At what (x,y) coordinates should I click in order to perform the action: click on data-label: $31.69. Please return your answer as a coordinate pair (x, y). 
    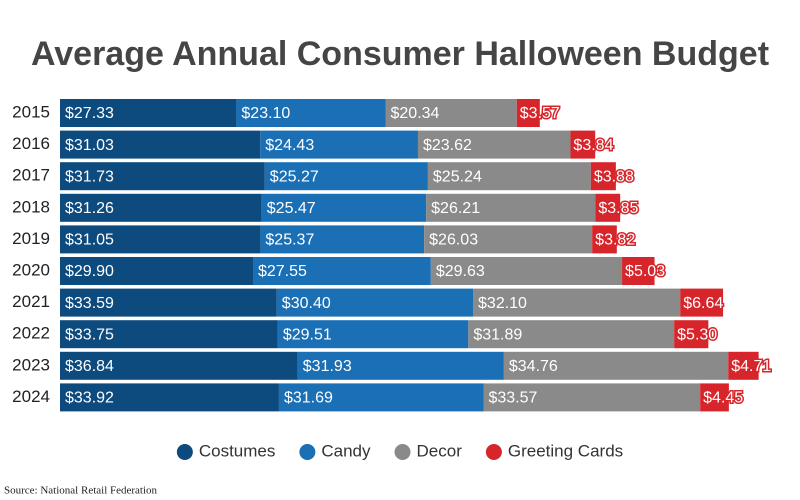
    Looking at the image, I should click on (308, 398).